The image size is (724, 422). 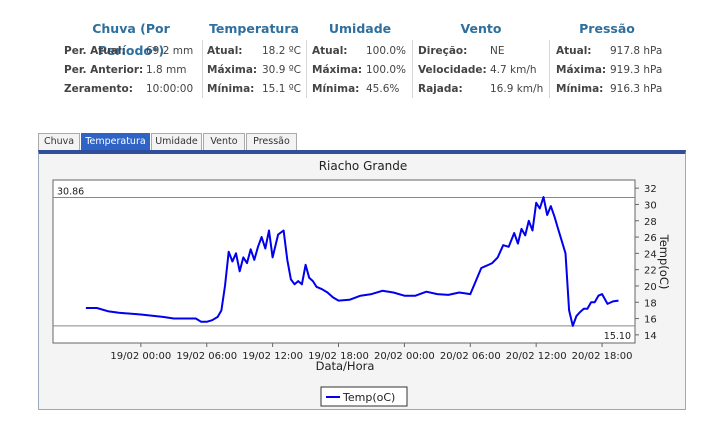 What do you see at coordinates (617, 336) in the screenshot?
I see `reference-line-label: 15.10` at bounding box center [617, 336].